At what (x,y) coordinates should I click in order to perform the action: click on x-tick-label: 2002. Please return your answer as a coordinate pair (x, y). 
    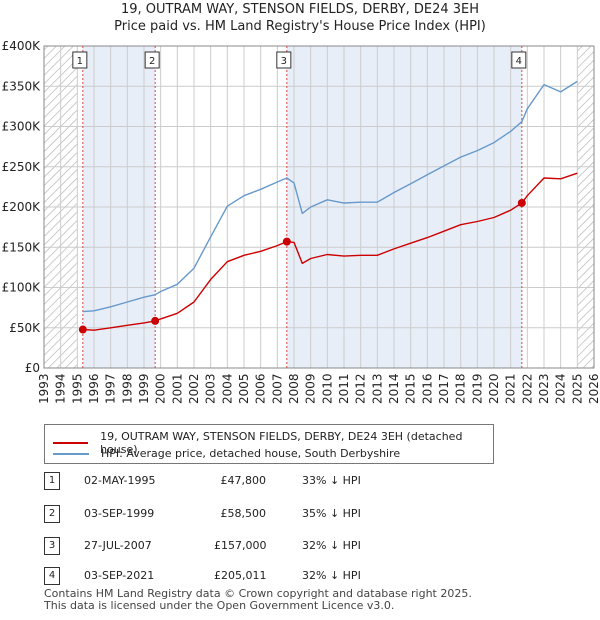
    Looking at the image, I should click on (194, 388).